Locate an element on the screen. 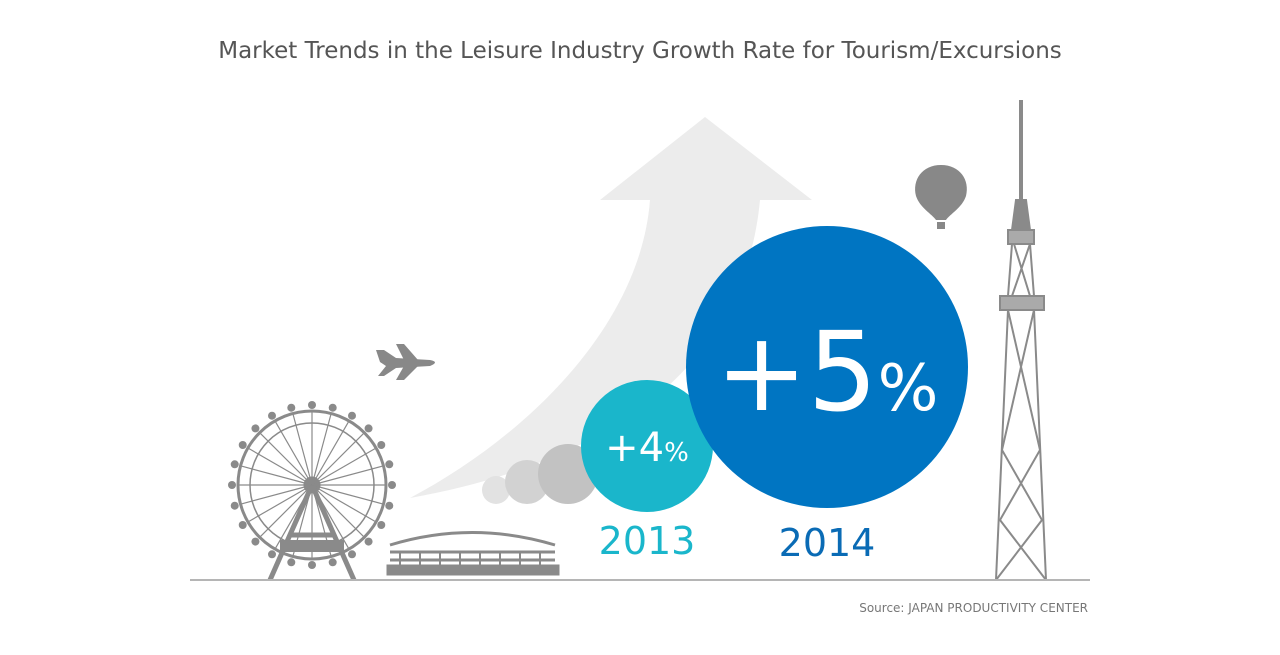 The width and height of the screenshot is (1280, 655). airplane is located at coordinates (405, 362).